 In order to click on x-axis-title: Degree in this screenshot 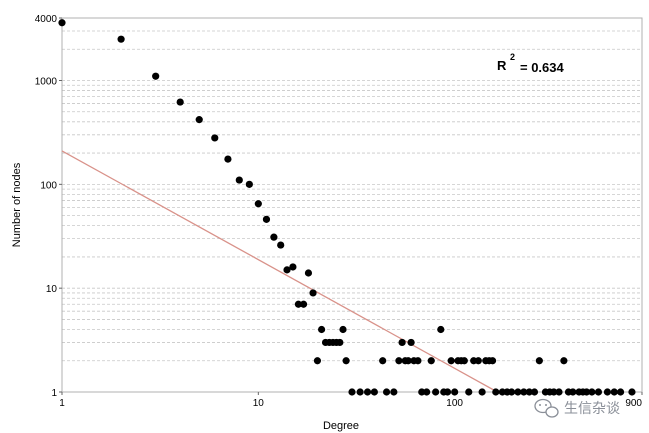, I will do `click(341, 426)`.